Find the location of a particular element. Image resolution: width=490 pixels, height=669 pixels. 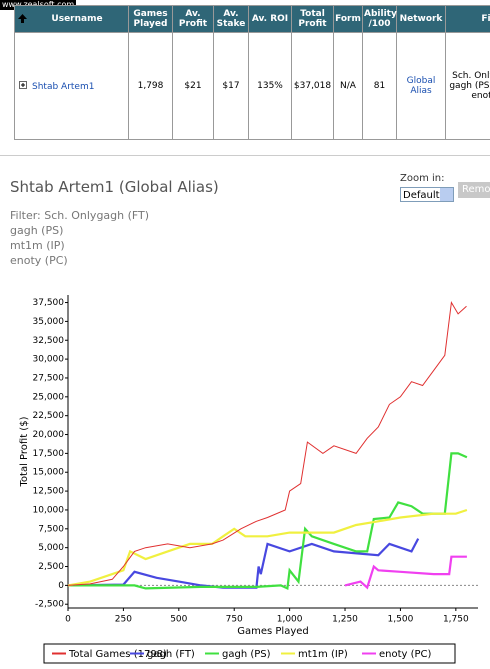

cell-text: $37,018 is located at coordinates (312, 86).